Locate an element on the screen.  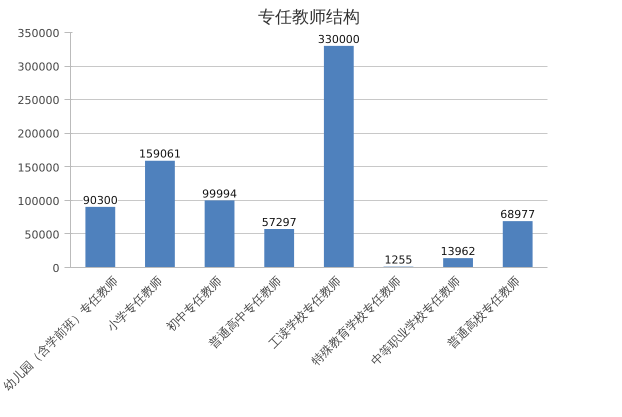
y-tick-label: 200000 is located at coordinates (39, 134).